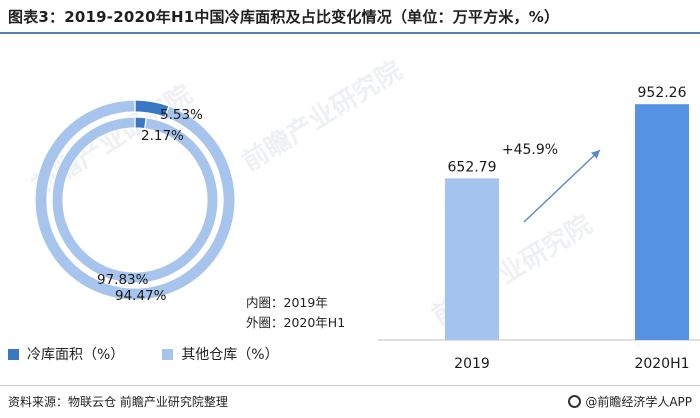 The image size is (700, 418). Describe the element at coordinates (350, 33) in the screenshot. I see `title-divider` at that location.